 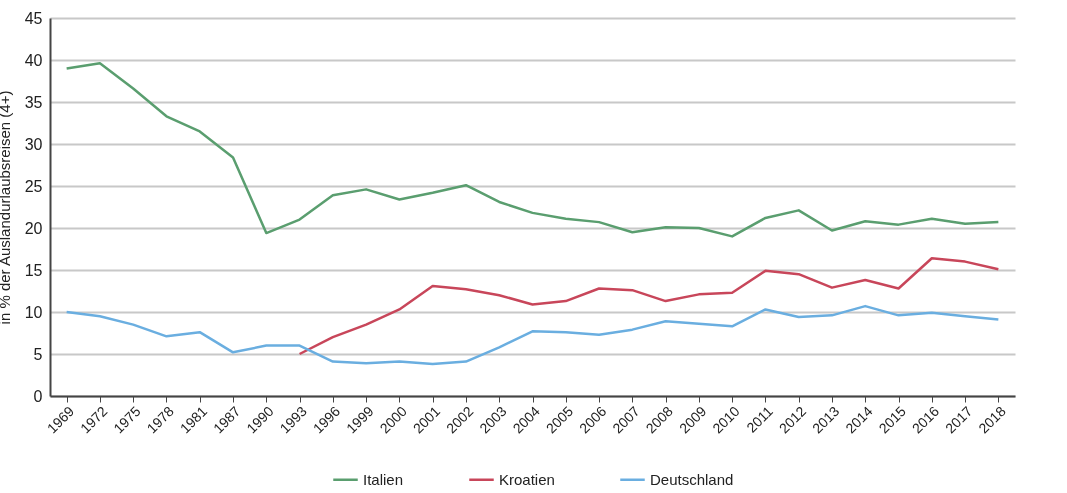 I want to click on y-tick-label: 5, so click(x=38, y=354).